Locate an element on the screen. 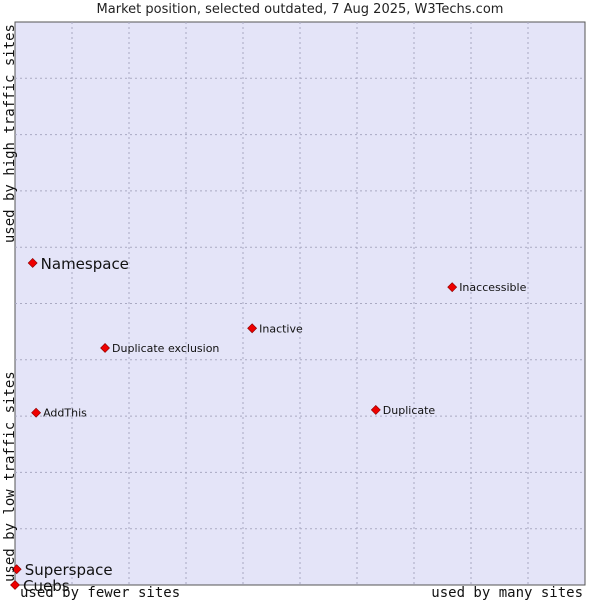 The image size is (600, 600). point-marker-addthis is located at coordinates (36, 412).